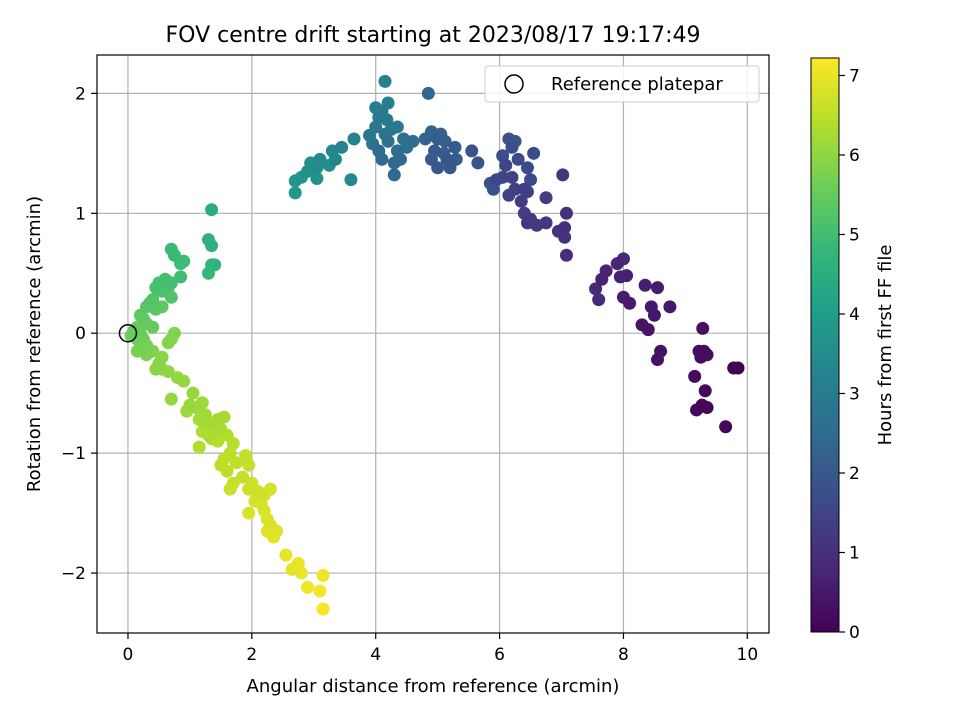 The width and height of the screenshot is (960, 720). What do you see at coordinates (623, 655) in the screenshot?
I see `x-tick-label: 8` at bounding box center [623, 655].